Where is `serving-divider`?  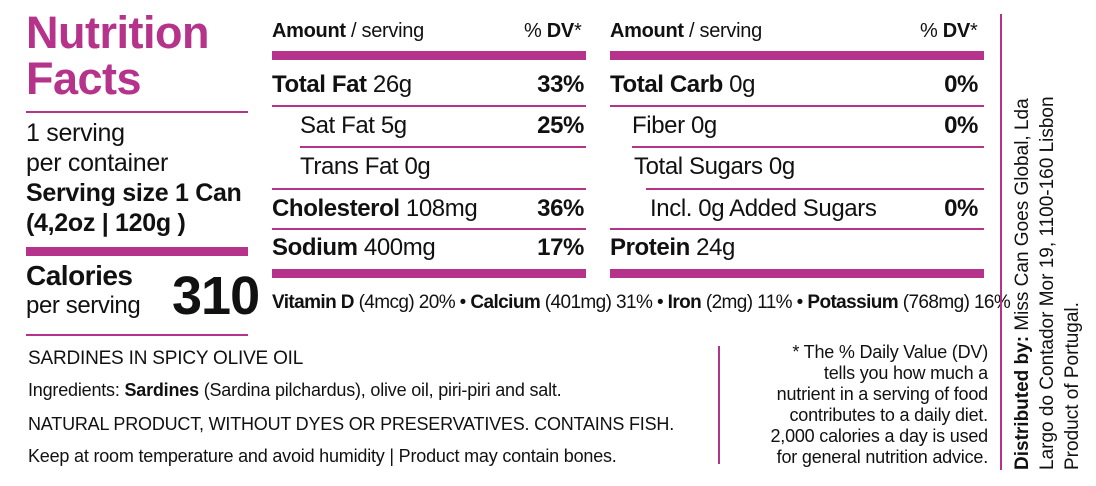 serving-divider is located at coordinates (137, 251).